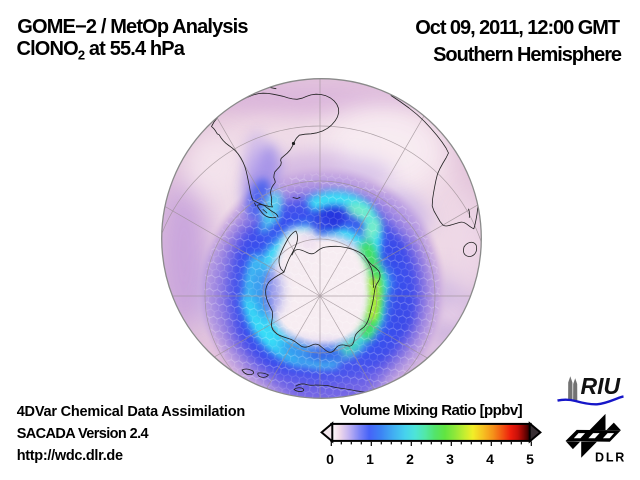 Image resolution: width=640 pixels, height=480 pixels. Describe the element at coordinates (601, 386) in the screenshot. I see `svg-text: RIU` at that location.